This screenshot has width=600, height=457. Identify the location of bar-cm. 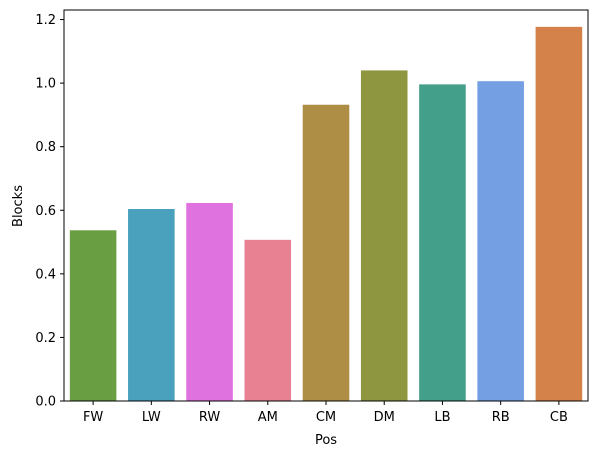
(326, 253).